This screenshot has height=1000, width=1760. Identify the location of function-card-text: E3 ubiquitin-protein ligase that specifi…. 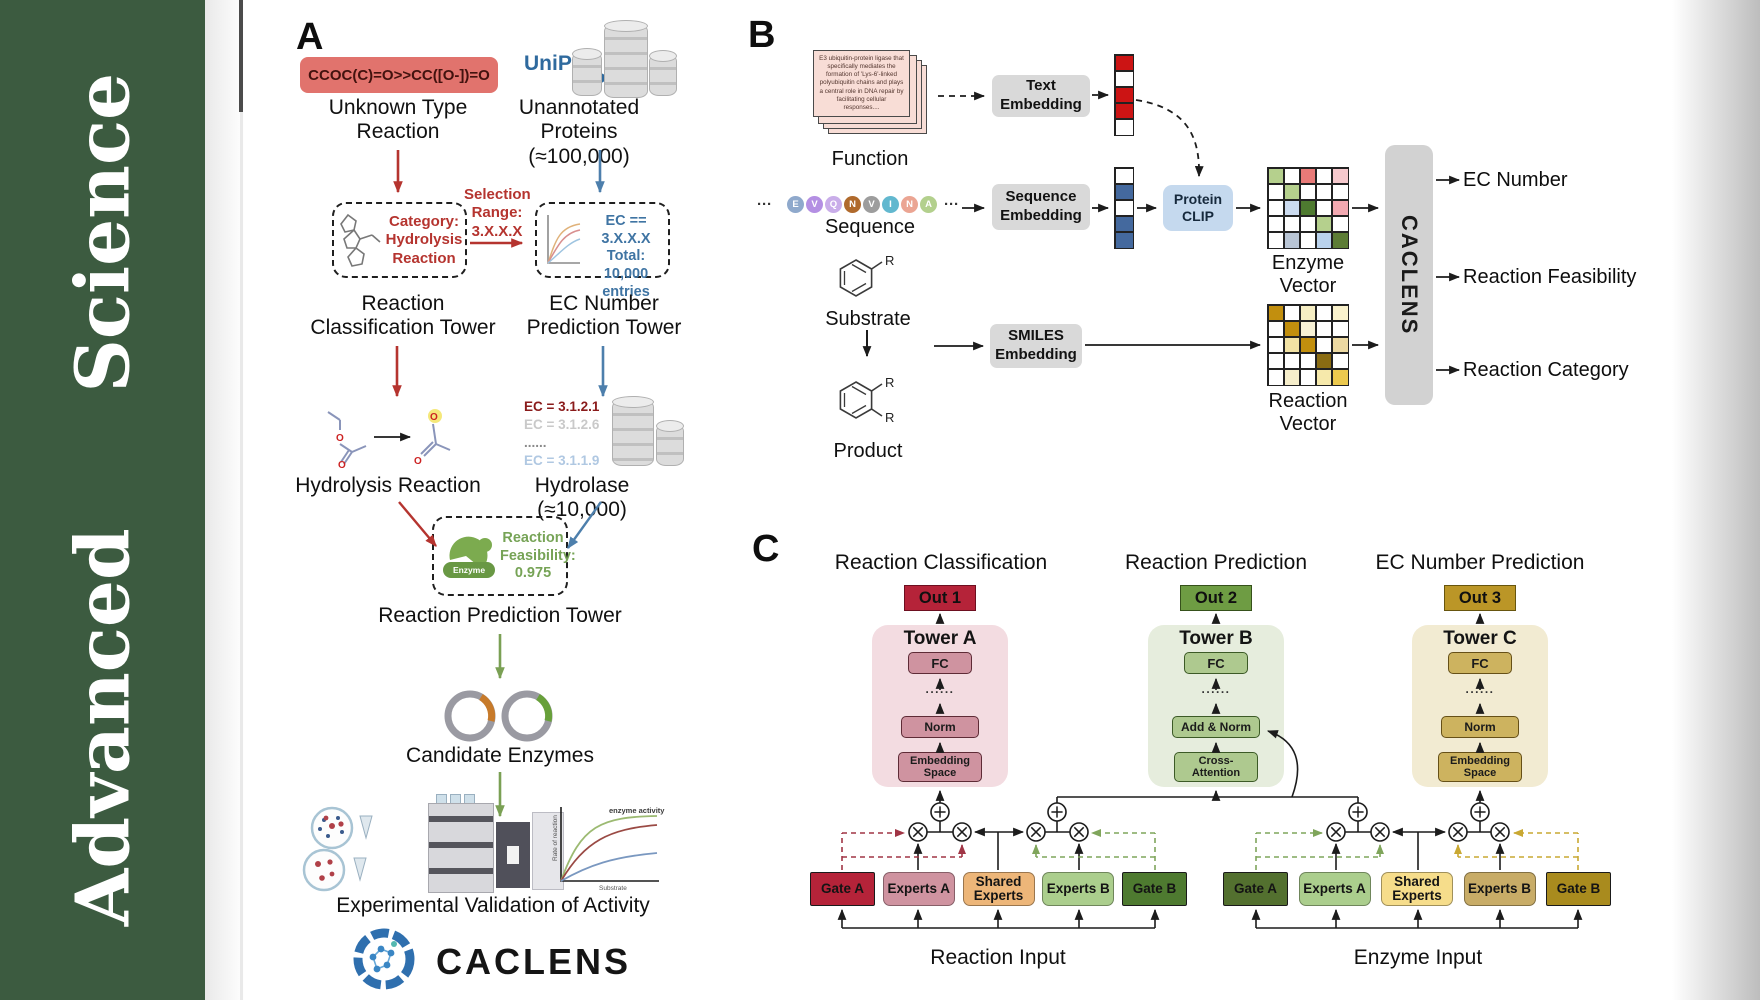
(861, 83).